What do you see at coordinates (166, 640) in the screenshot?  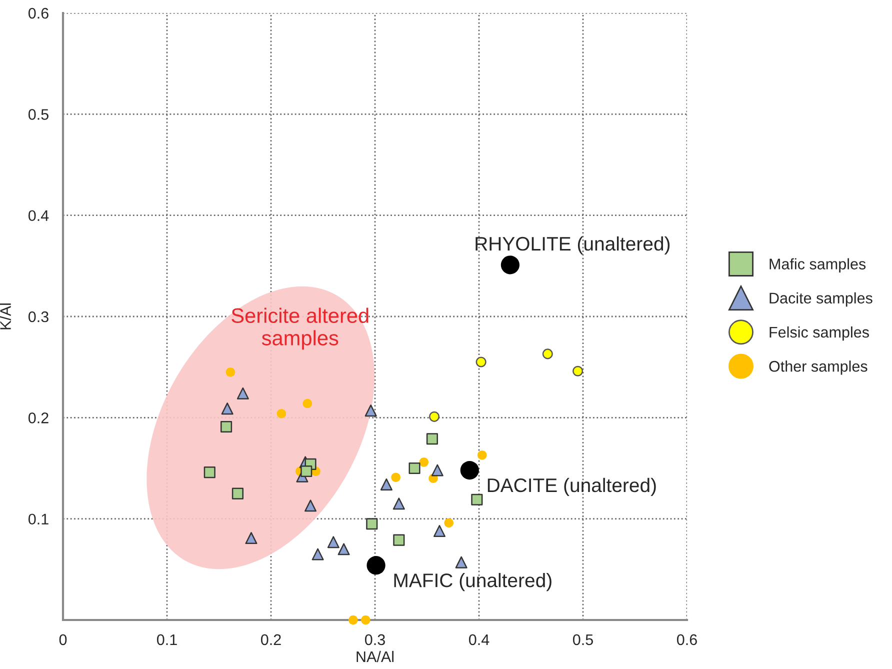 I see `x-tick-label: 0.1` at bounding box center [166, 640].